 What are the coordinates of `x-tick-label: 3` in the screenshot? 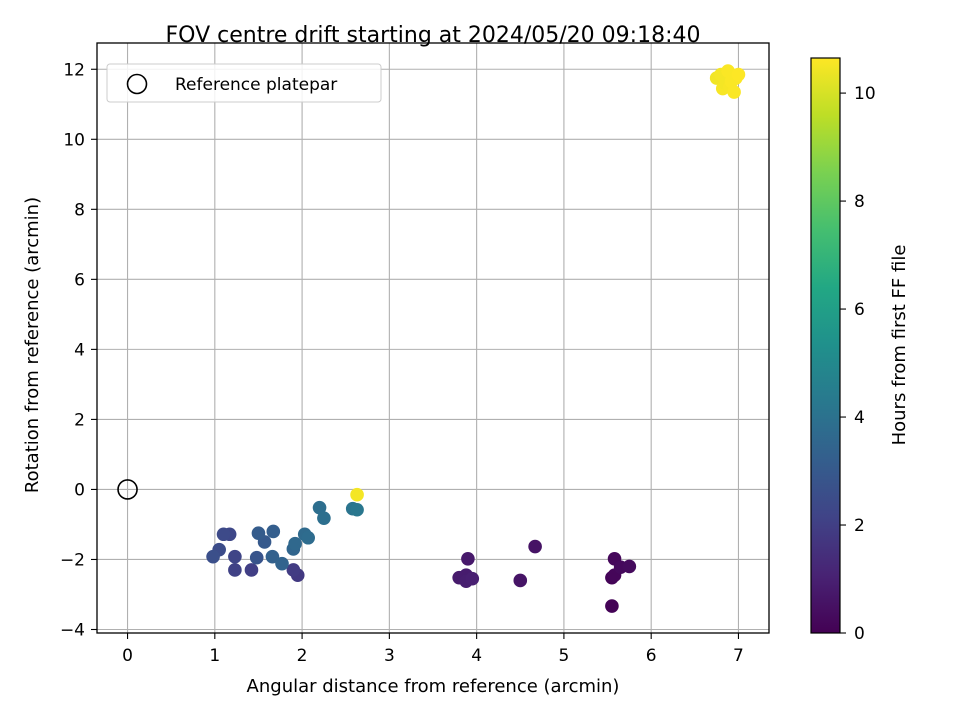 It's located at (389, 656).